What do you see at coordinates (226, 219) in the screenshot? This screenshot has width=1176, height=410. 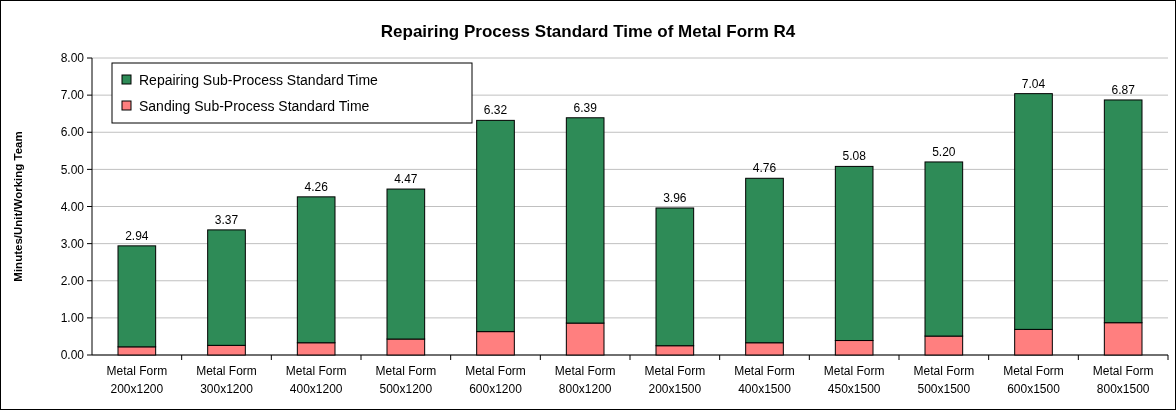 I see `total-label: 3.37` at bounding box center [226, 219].